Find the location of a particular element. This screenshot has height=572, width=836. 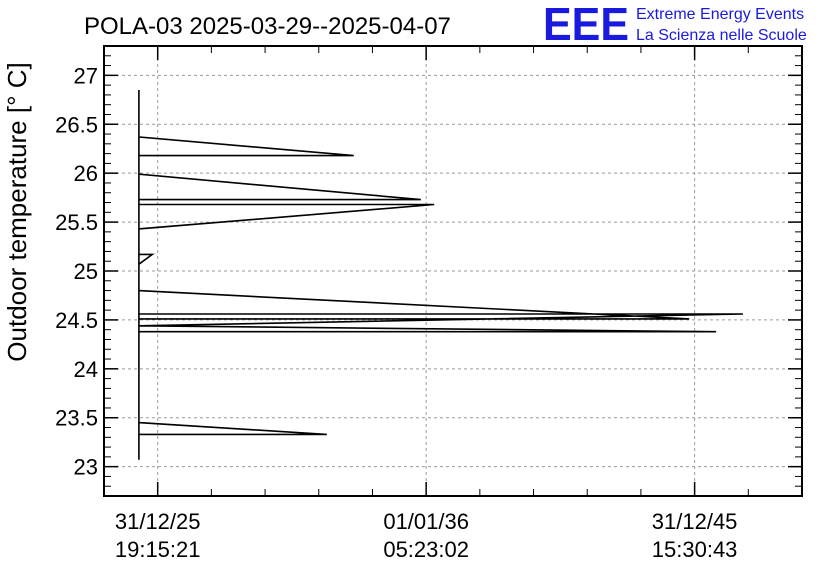

y-tick-label: 23 is located at coordinates (86, 467).